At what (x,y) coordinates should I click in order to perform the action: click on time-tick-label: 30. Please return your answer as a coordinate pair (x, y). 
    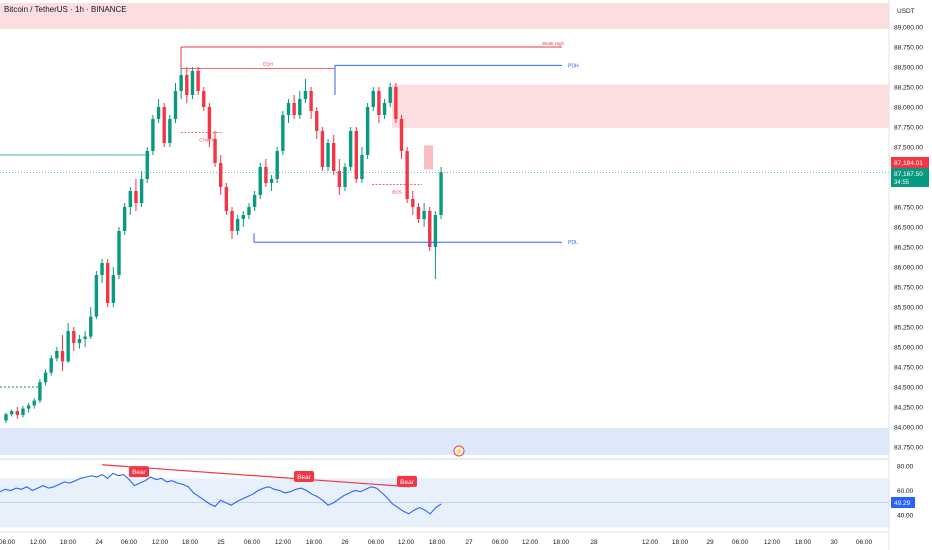
    Looking at the image, I should click on (834, 542).